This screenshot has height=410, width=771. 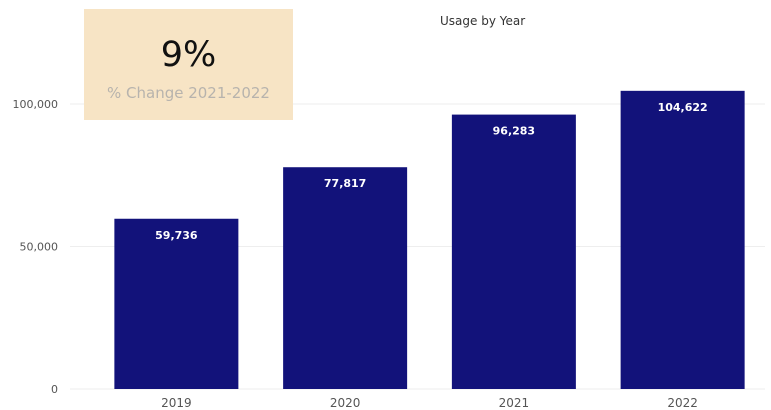 What do you see at coordinates (39, 247) in the screenshot?
I see `y-tick-label: 50,000` at bounding box center [39, 247].